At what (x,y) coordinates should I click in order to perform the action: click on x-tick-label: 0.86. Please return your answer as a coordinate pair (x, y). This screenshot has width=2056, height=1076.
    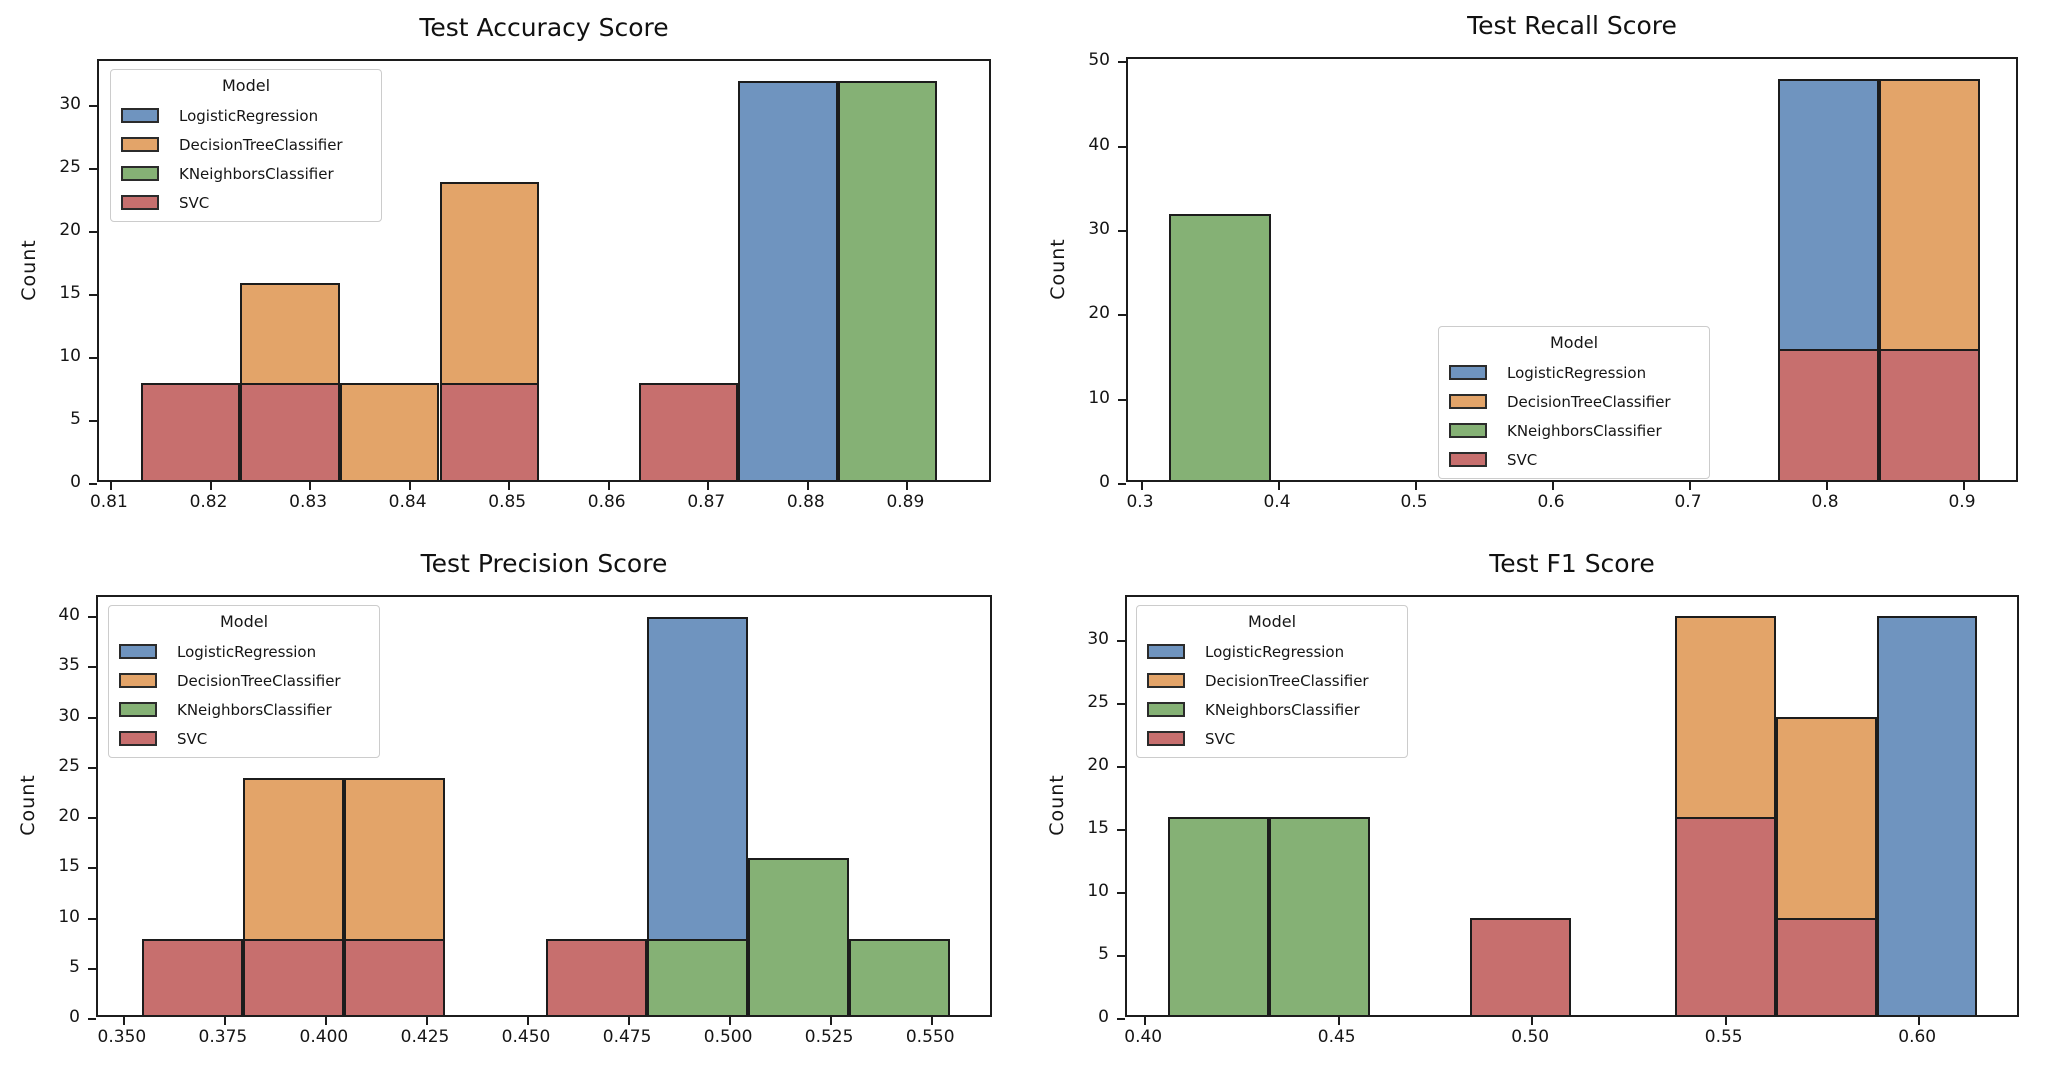
    Looking at the image, I should click on (606, 502).